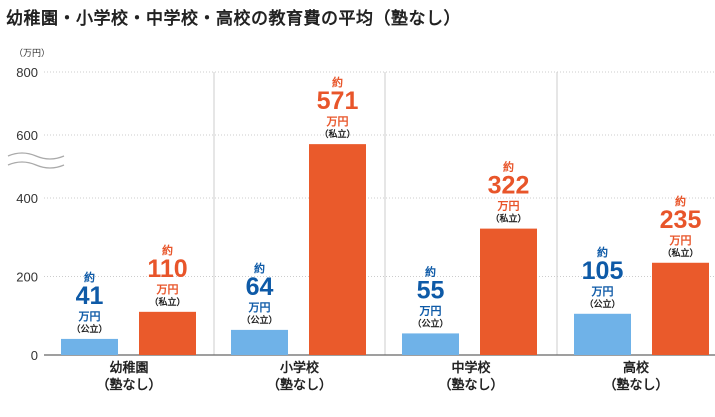  Describe the element at coordinates (471, 368) in the screenshot. I see `category-label: 中学校` at that location.